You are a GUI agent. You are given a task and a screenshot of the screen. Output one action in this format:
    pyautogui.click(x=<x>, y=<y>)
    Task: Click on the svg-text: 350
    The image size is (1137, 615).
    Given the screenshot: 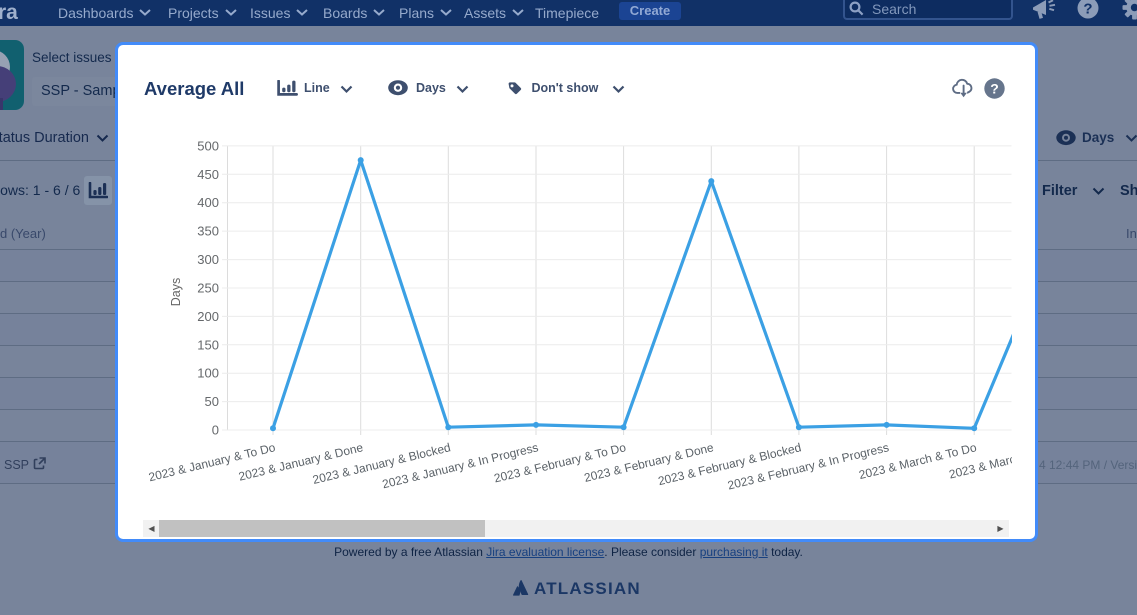 What is the action you would take?
    pyautogui.click(x=208, y=231)
    